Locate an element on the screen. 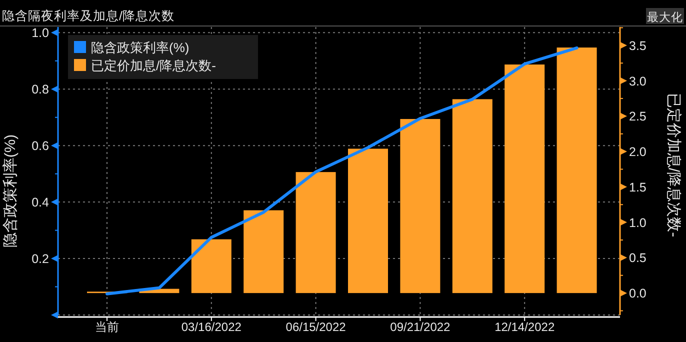  y2-tick-label: 3.5 is located at coordinates (637, 45).